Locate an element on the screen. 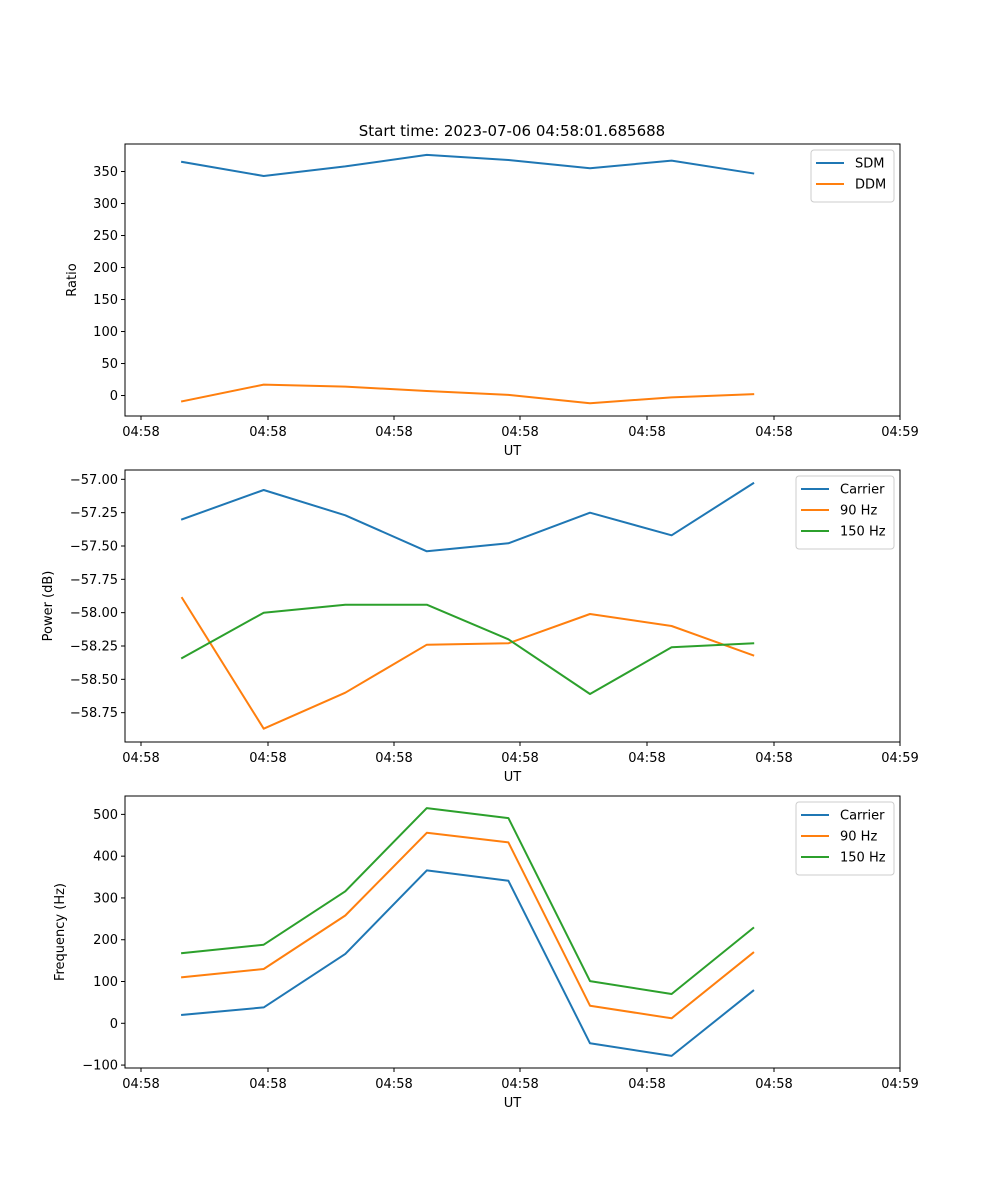 The image size is (1000, 1200). y-tick-label: −58.75 is located at coordinates (94, 713).